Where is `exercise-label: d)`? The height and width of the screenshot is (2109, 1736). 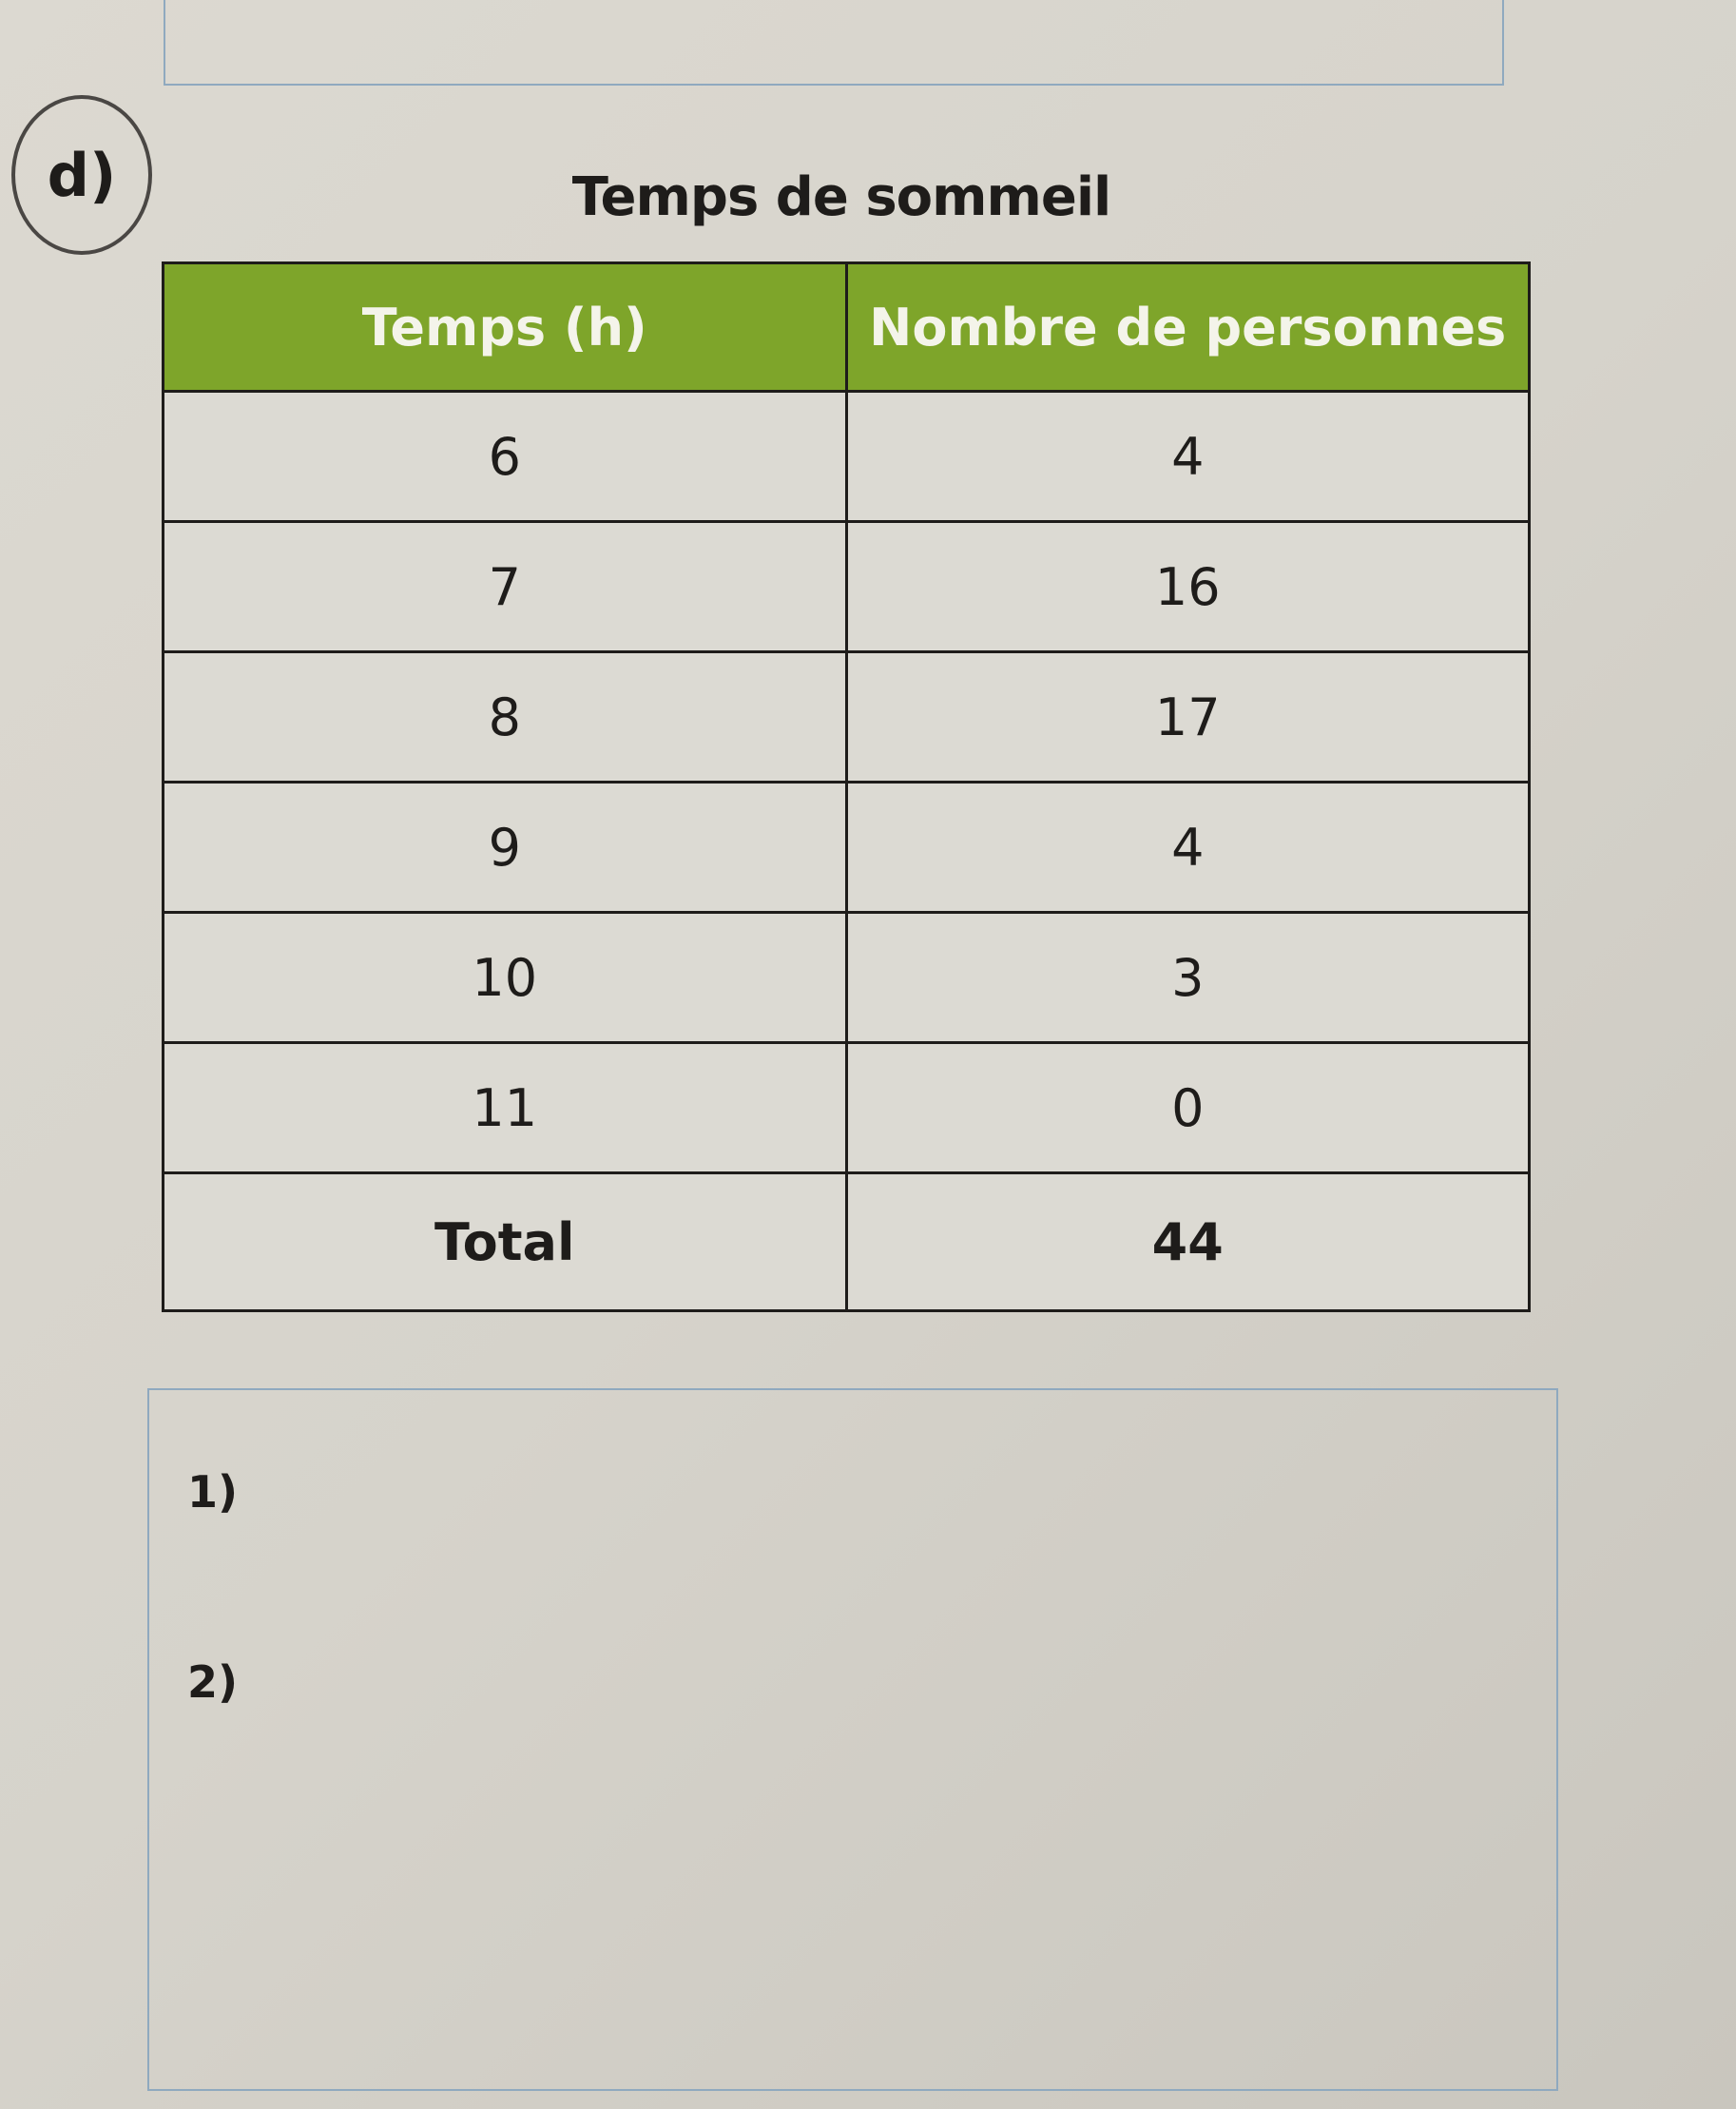 exercise-label: d) is located at coordinates (81, 175).